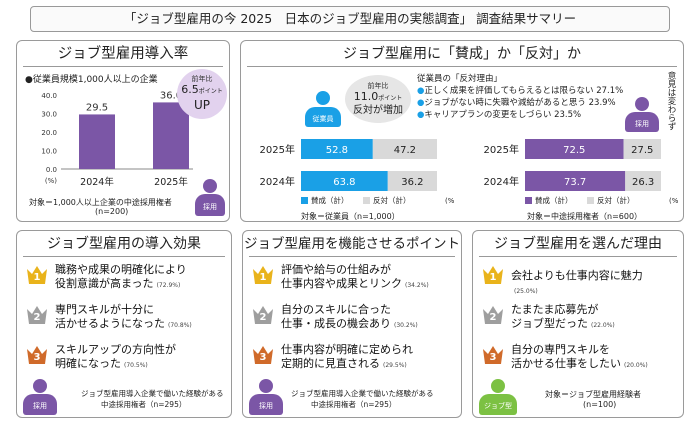 The height and width of the screenshot is (424, 700). I want to click on data-label: 63.8, so click(344, 182).